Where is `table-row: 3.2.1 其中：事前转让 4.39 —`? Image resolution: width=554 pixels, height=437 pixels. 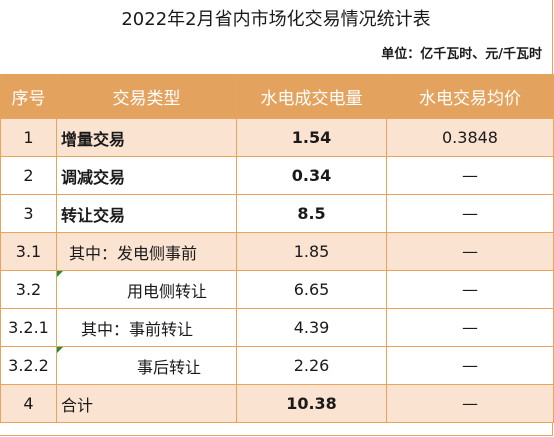 table-row: 3.2.1 其中：事前转让 4.39 — is located at coordinates (277, 327).